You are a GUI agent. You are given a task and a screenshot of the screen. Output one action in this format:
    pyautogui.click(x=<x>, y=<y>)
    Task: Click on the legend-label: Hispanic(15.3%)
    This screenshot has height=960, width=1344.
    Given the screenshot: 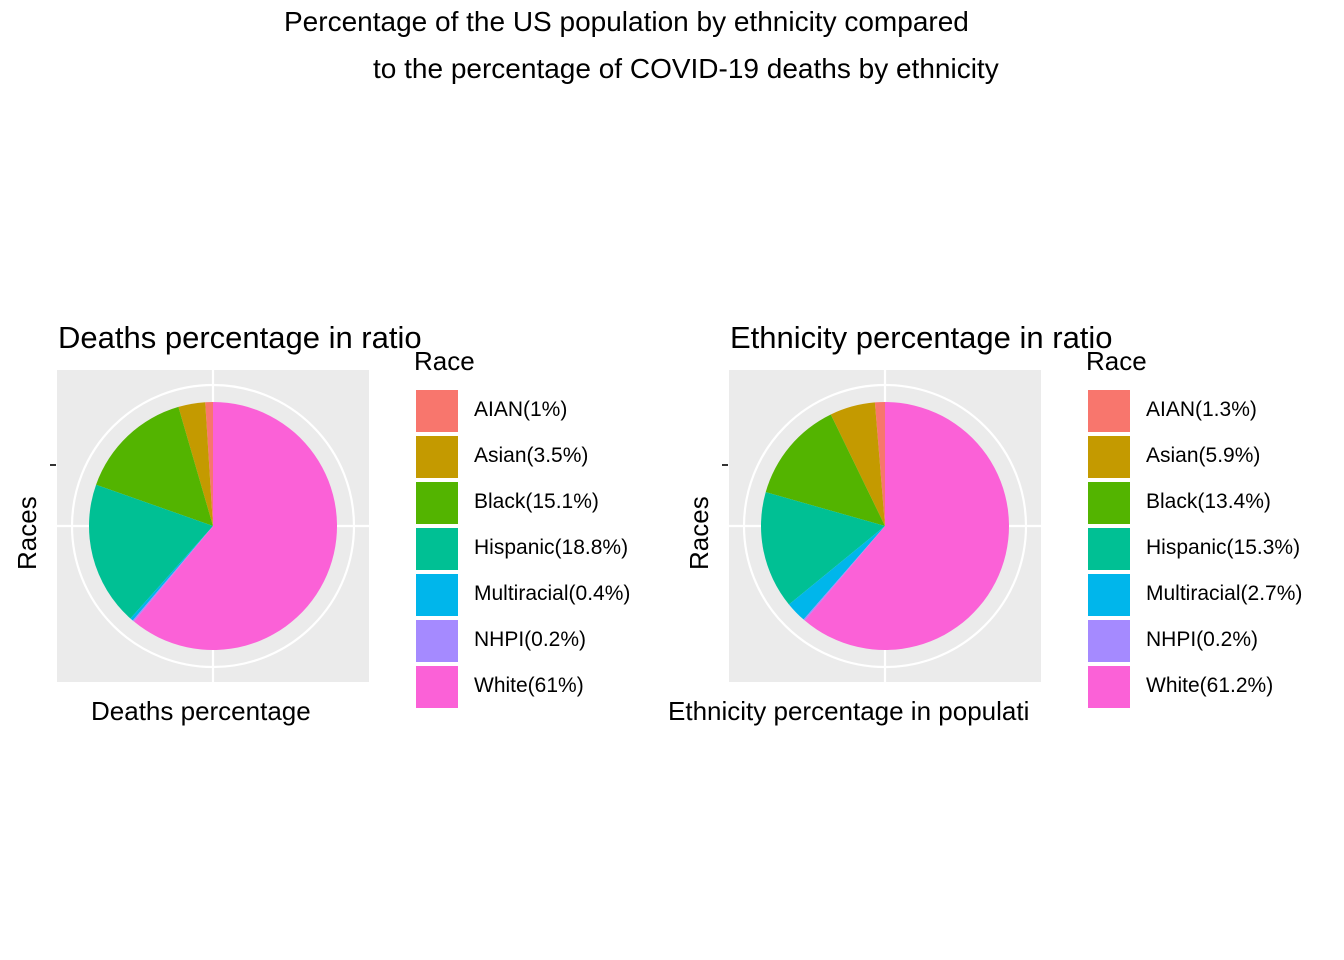 What is the action you would take?
    pyautogui.click(x=1223, y=547)
    